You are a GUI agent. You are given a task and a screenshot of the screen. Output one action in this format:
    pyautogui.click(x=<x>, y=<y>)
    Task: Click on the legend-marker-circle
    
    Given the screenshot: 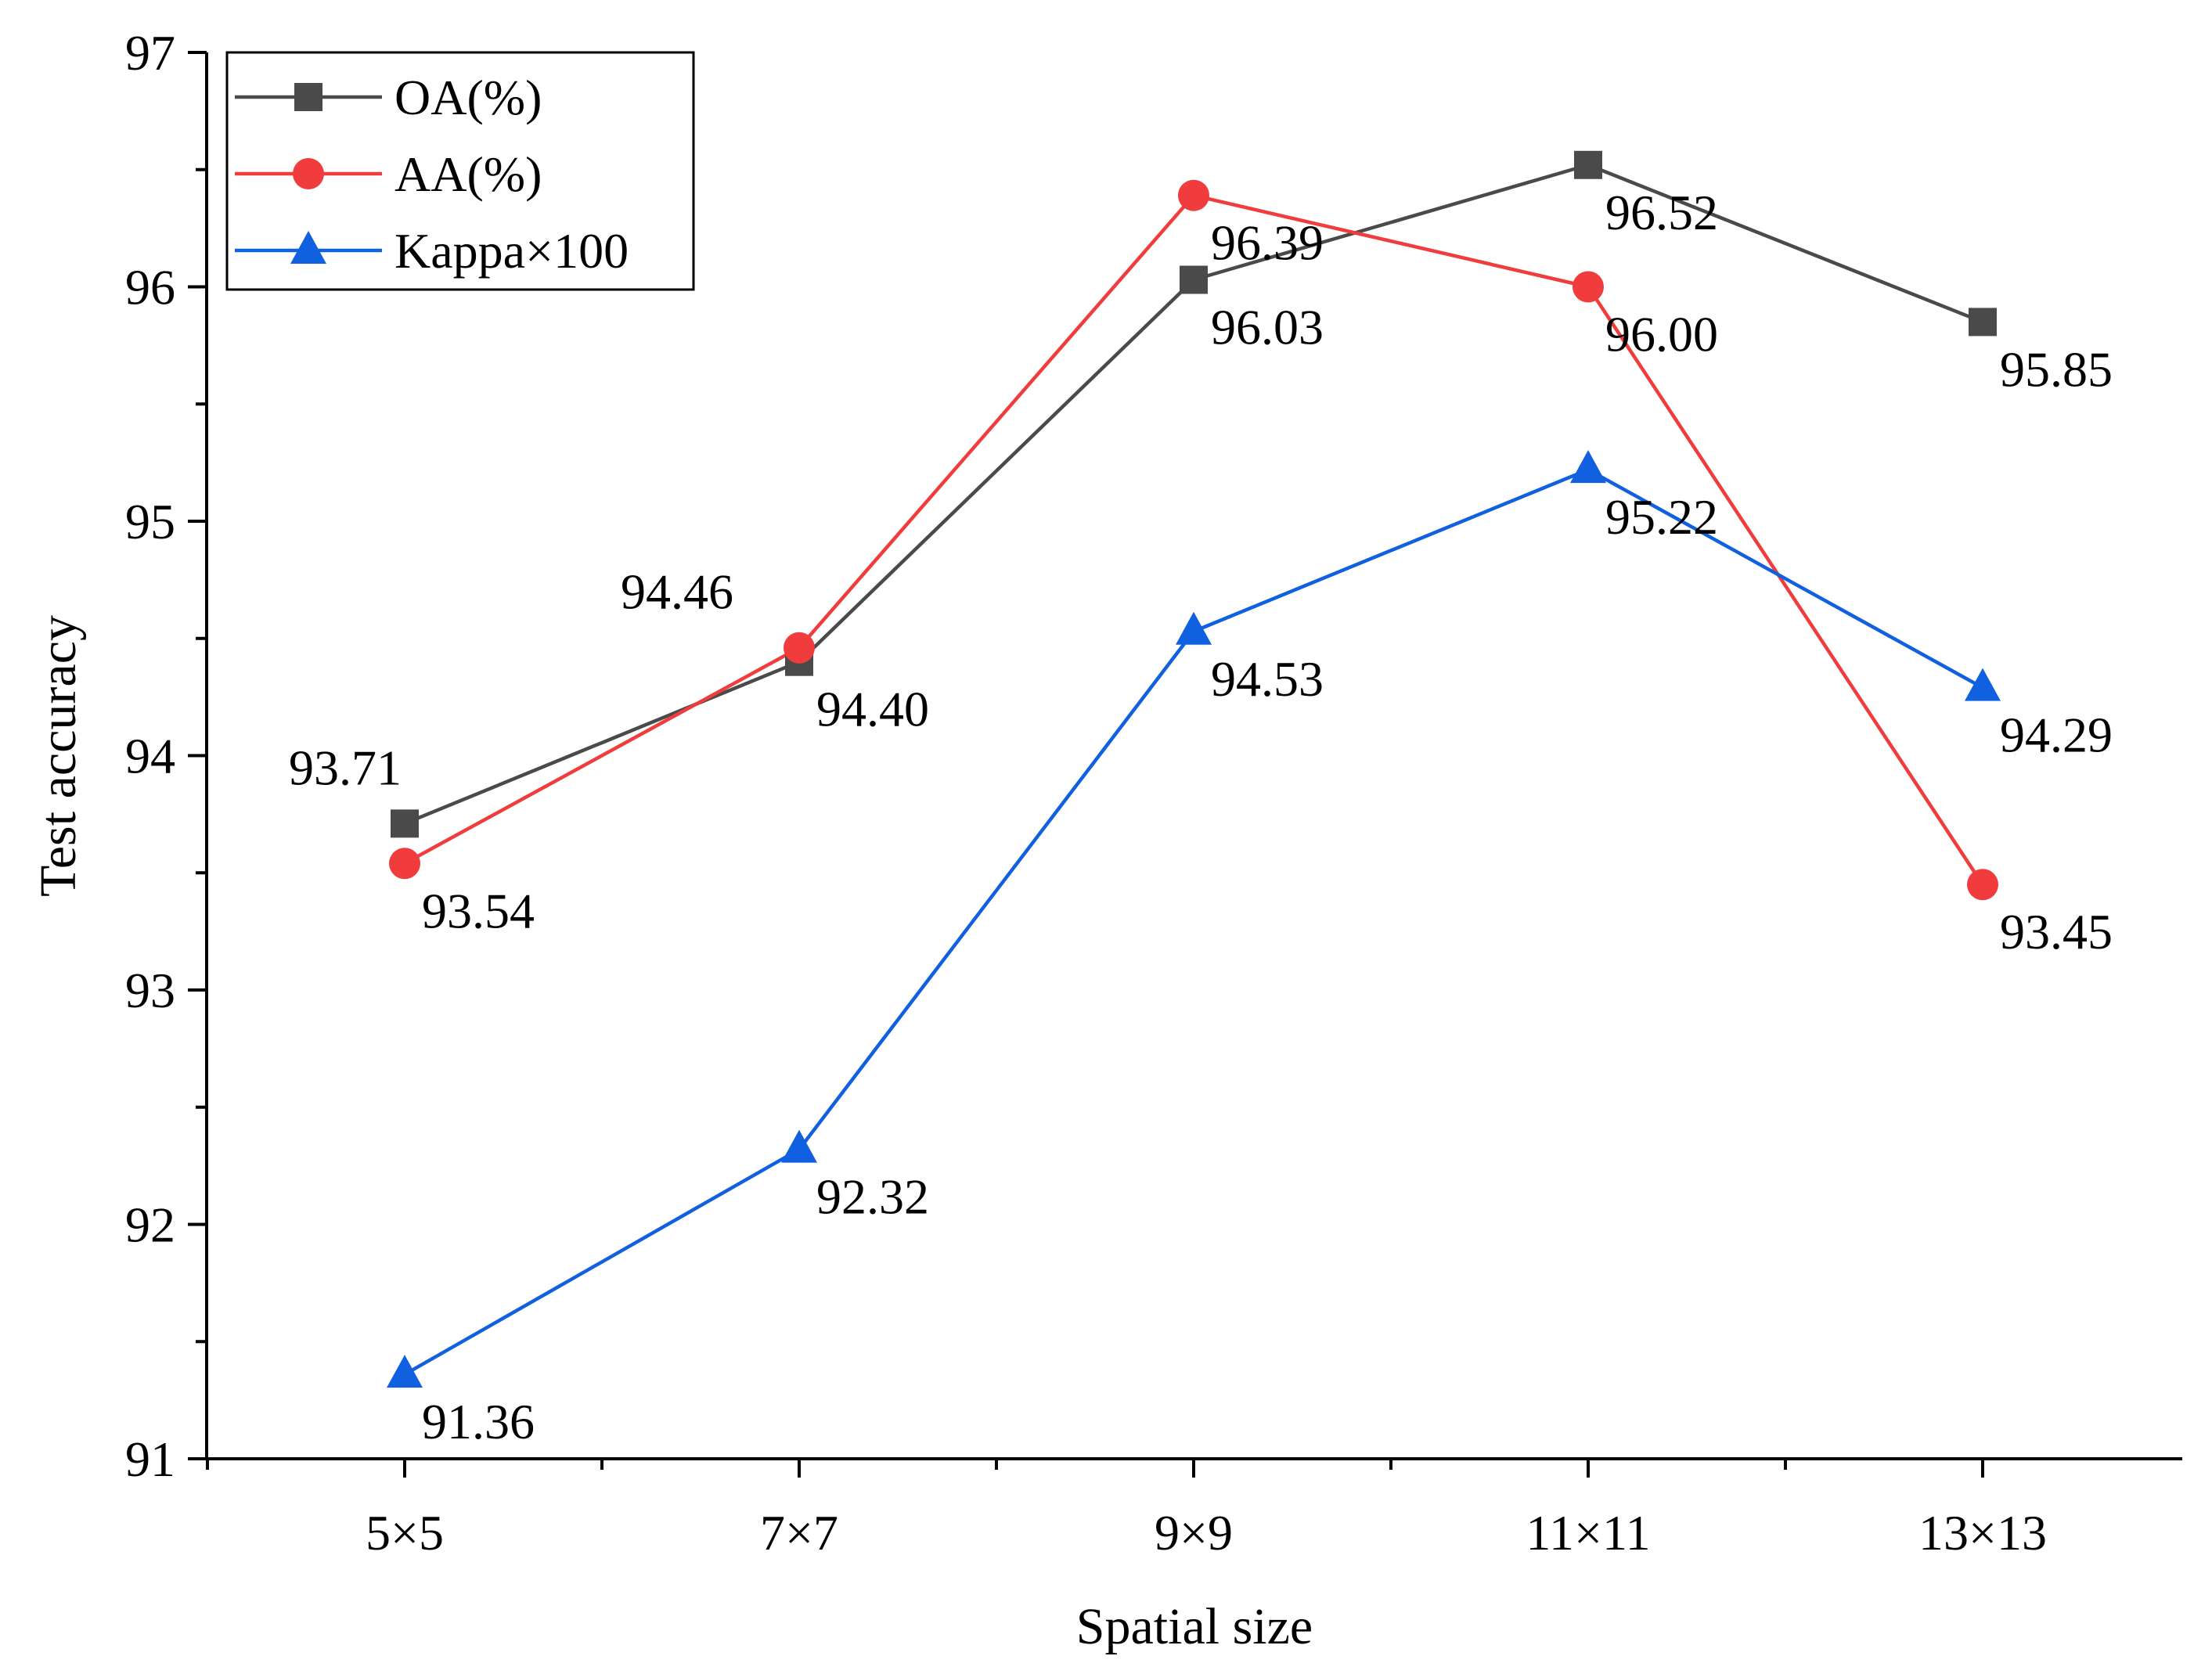 What is the action you would take?
    pyautogui.click(x=308, y=173)
    